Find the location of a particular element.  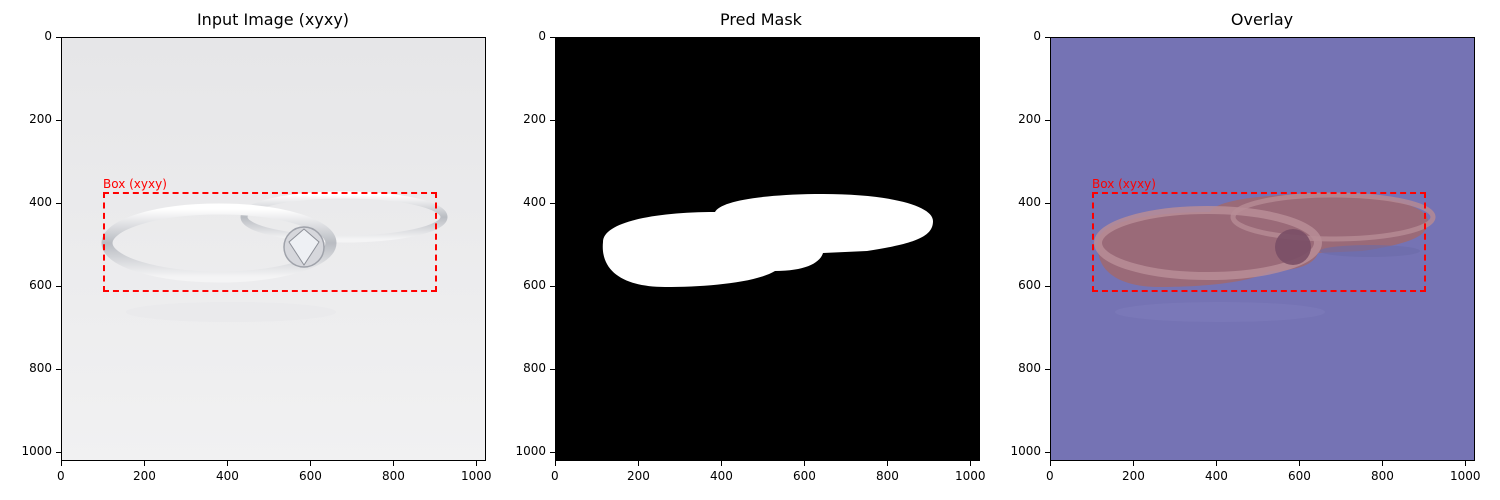

ring-reflection is located at coordinates (231, 312).